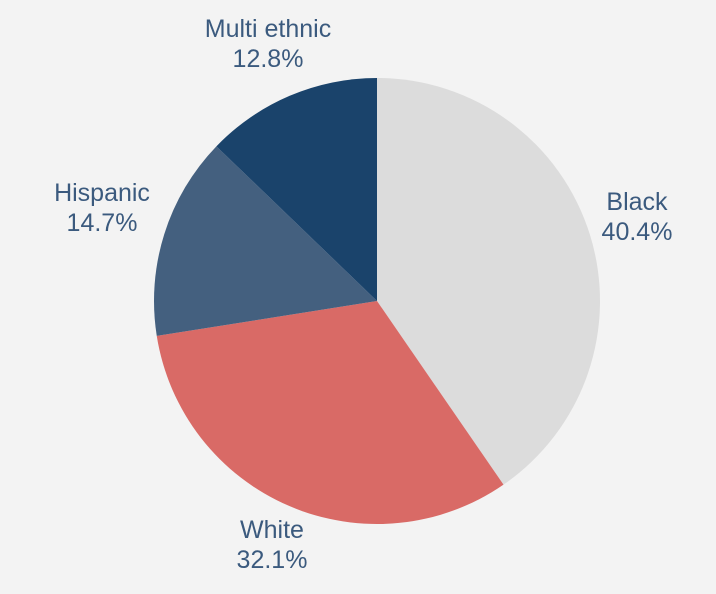 The height and width of the screenshot is (594, 716). I want to click on slice-label-black: Black, so click(637, 202).